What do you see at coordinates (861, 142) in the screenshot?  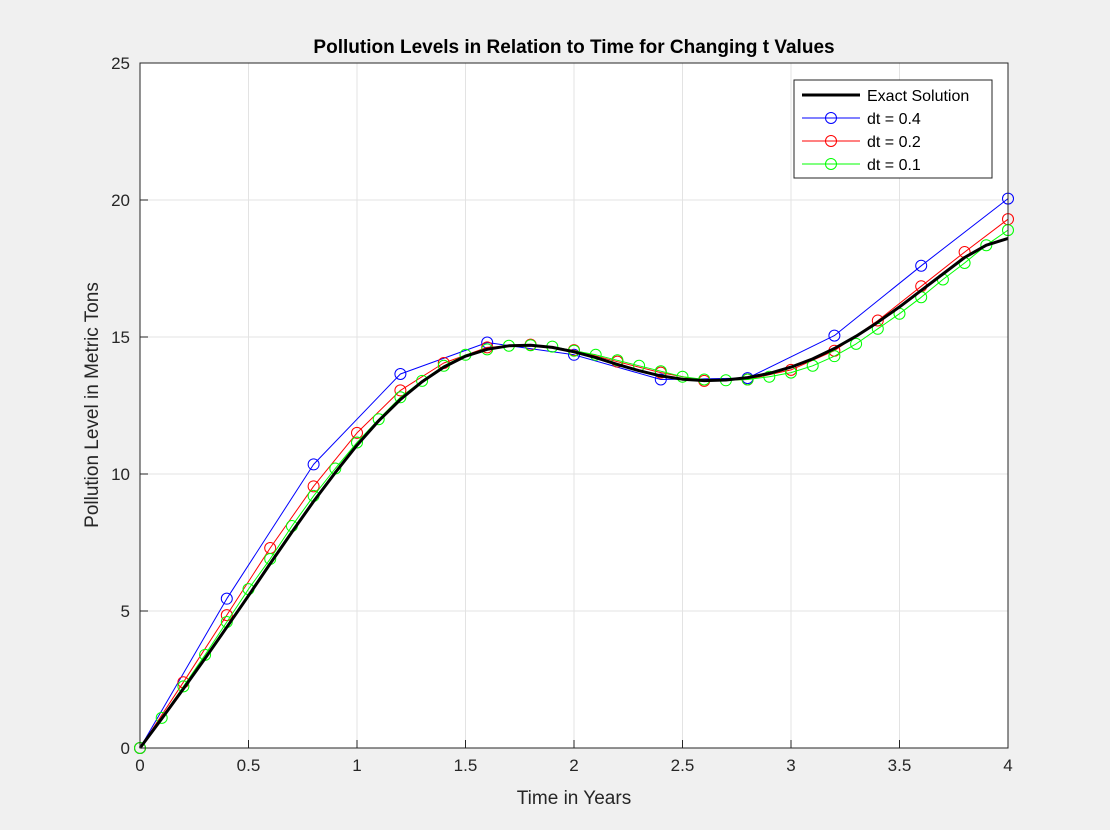 I see `legend-entry: dt = 0.2` at bounding box center [861, 142].